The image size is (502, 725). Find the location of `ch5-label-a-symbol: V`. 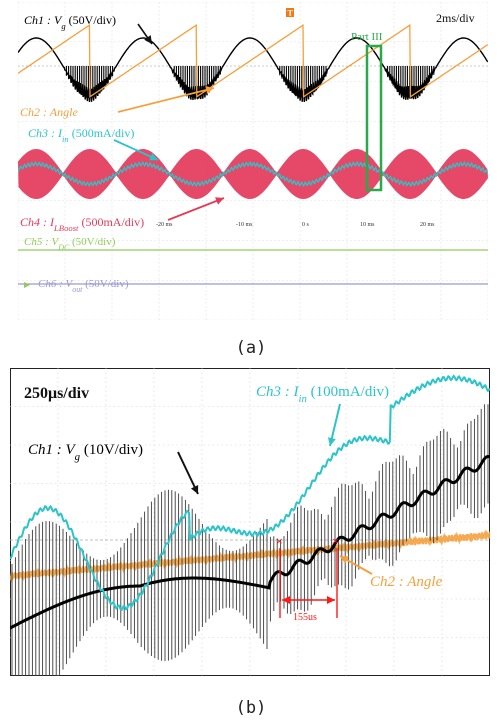

ch5-label-a-symbol: V is located at coordinates (56, 242).